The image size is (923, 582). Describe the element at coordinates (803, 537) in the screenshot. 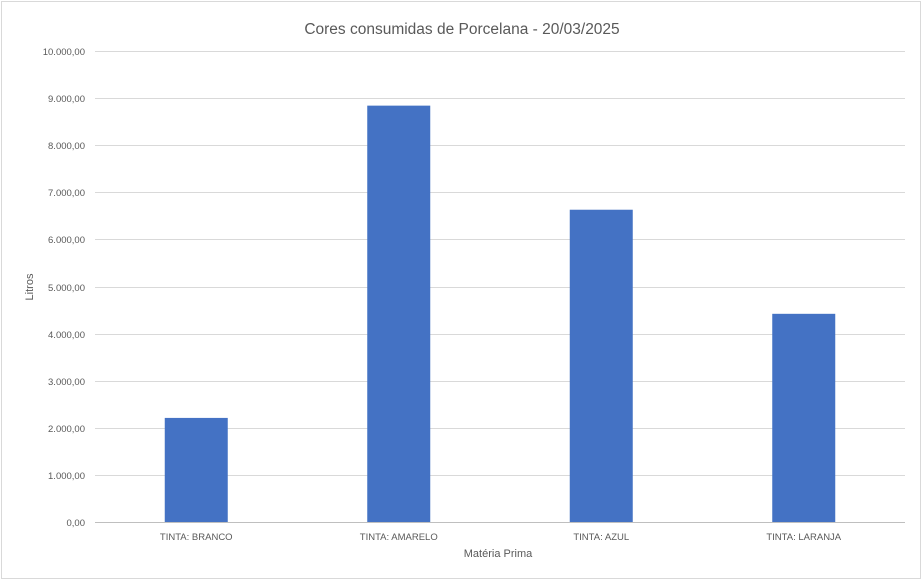

I see `x-tick-label: TINTA: LARANJA` at that location.